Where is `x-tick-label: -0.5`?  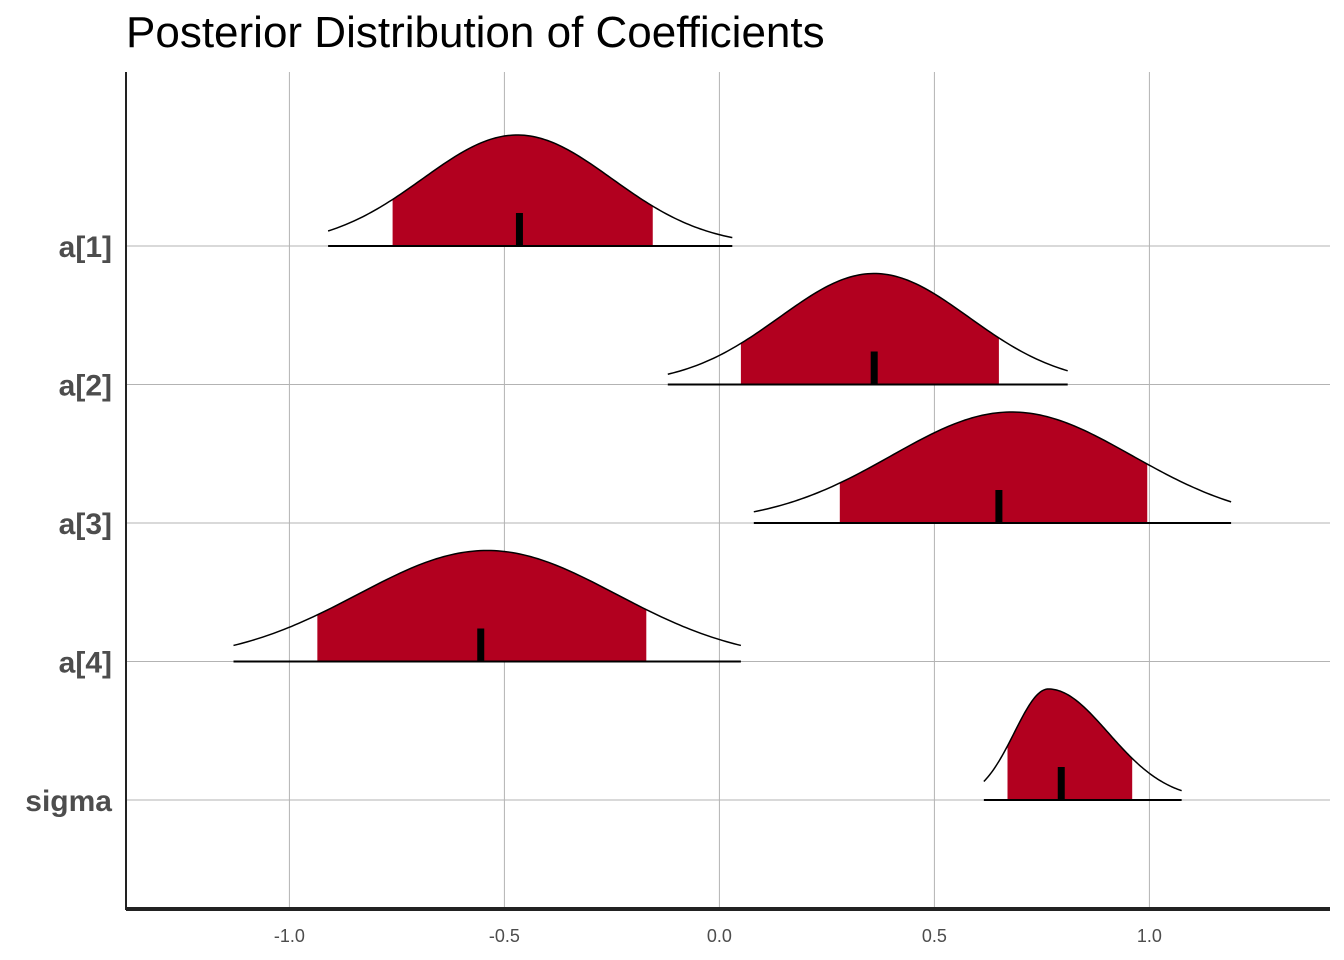 x-tick-label: -0.5 is located at coordinates (504, 936).